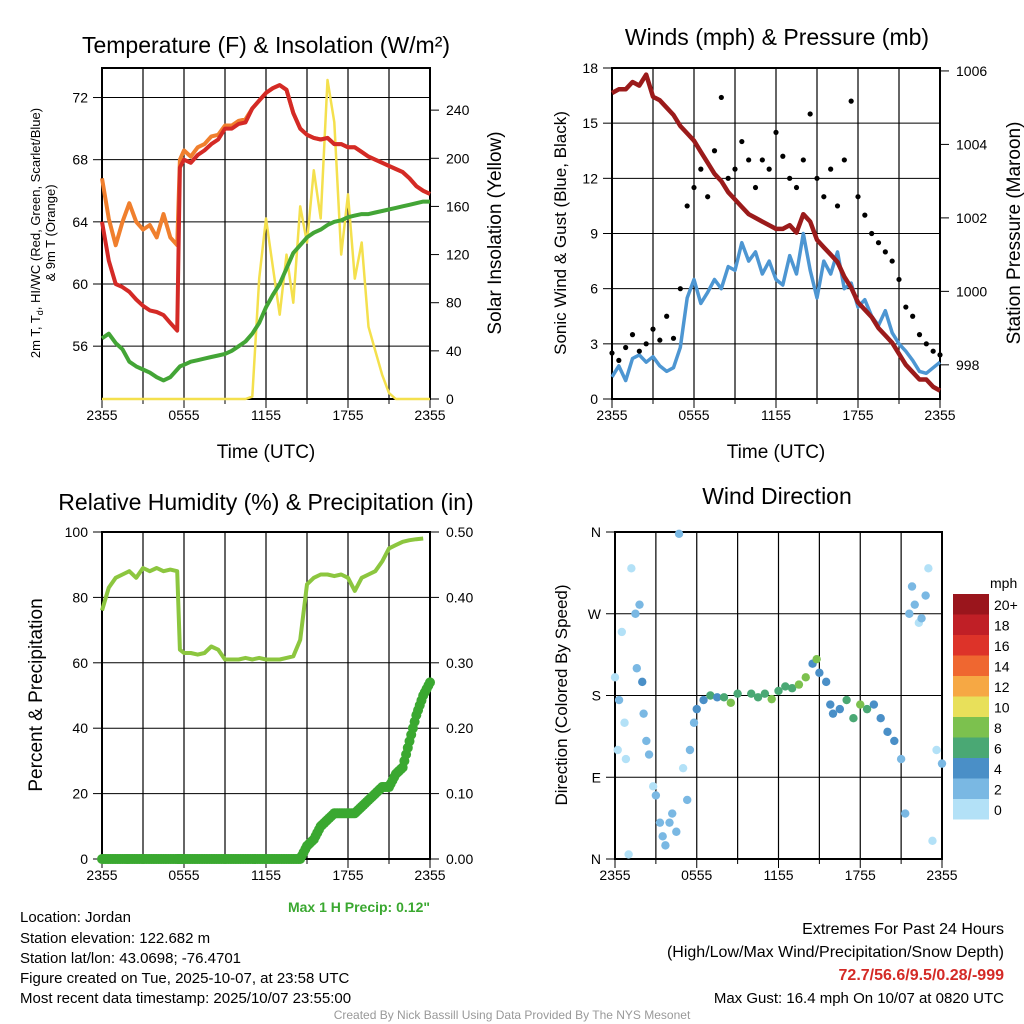  I want to click on wind-ytick-label: 12, so click(590, 178).